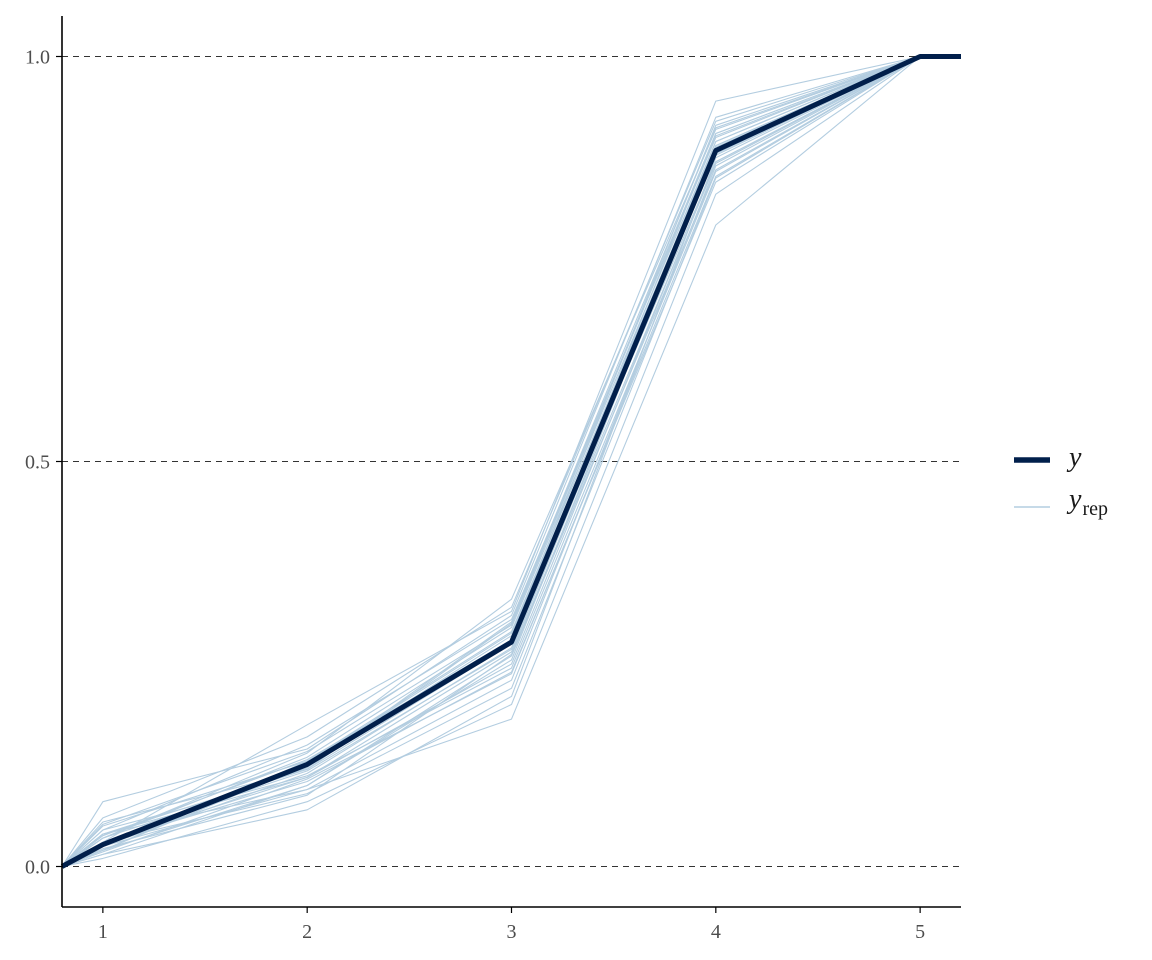 Image resolution: width=1152 pixels, height=960 pixels. Describe the element at coordinates (307, 932) in the screenshot. I see `x-tick-label: 2` at that location.